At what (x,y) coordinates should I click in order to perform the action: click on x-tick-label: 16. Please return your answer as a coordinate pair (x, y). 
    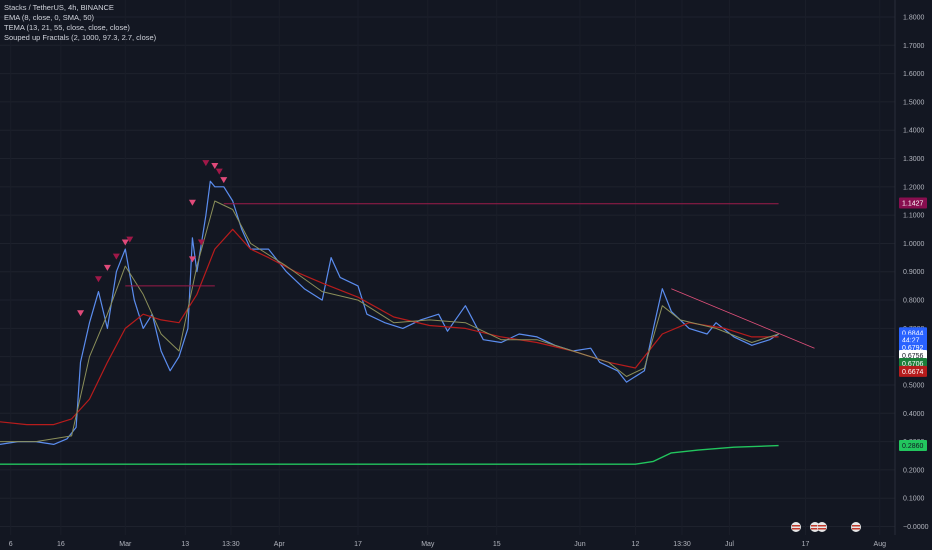
    Looking at the image, I should click on (61, 544).